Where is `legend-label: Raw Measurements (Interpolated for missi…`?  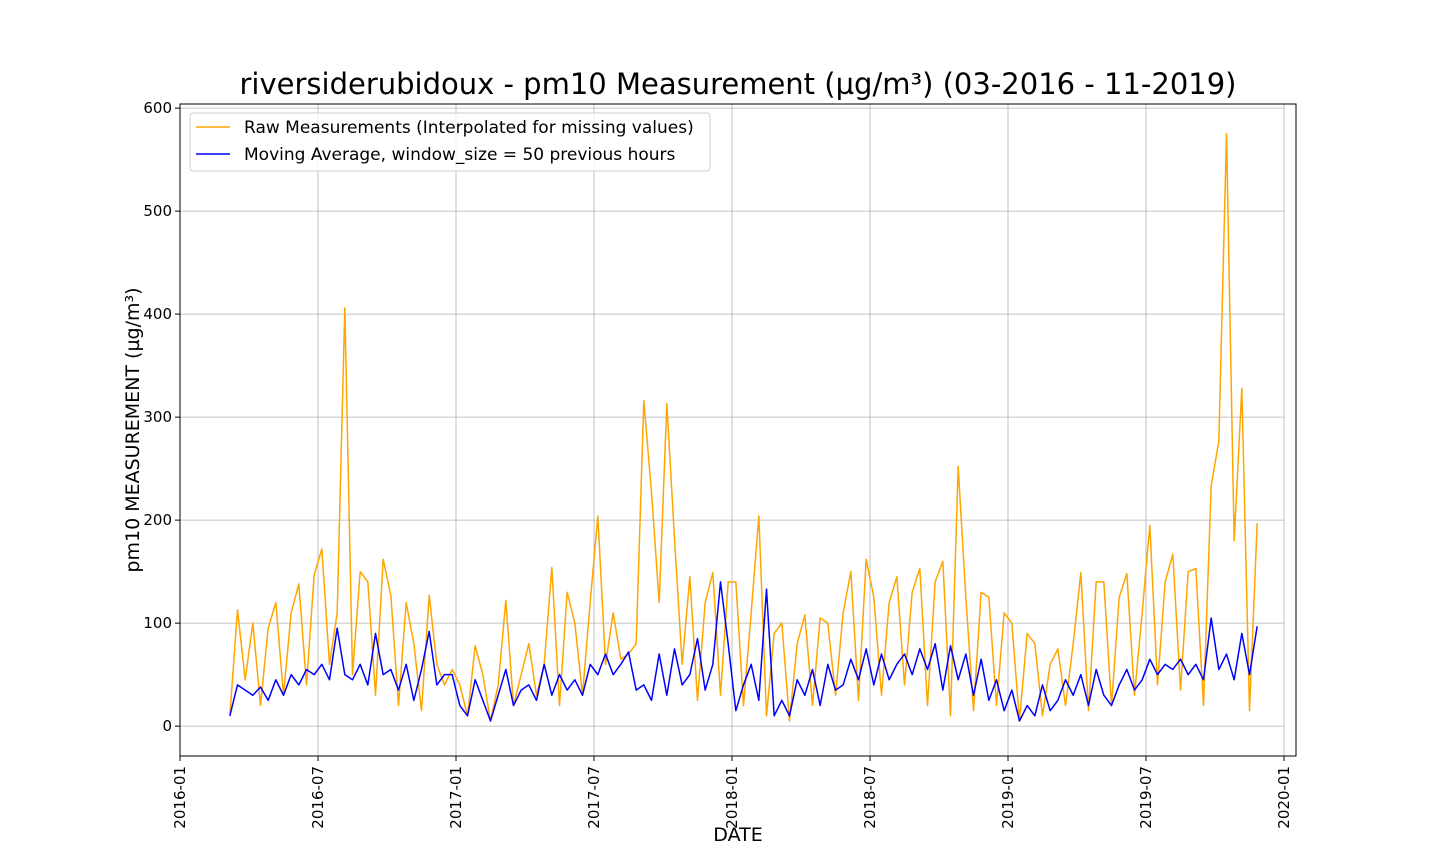
legend-label: Raw Measurements (Interpolated for missi… is located at coordinates (469, 128).